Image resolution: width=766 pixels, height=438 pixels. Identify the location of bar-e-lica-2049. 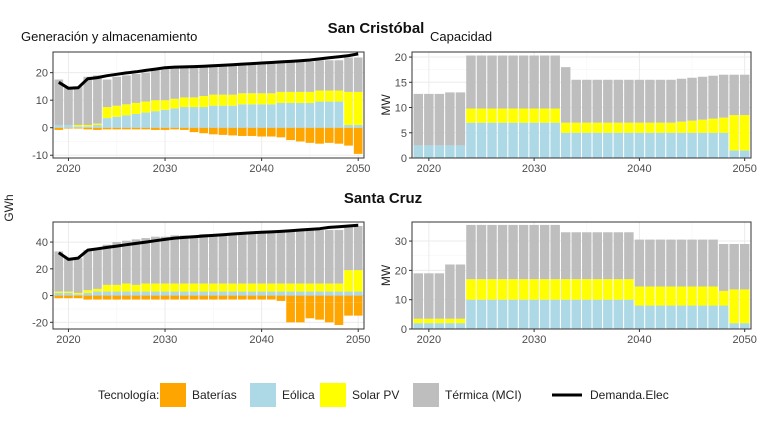
(348, 293).